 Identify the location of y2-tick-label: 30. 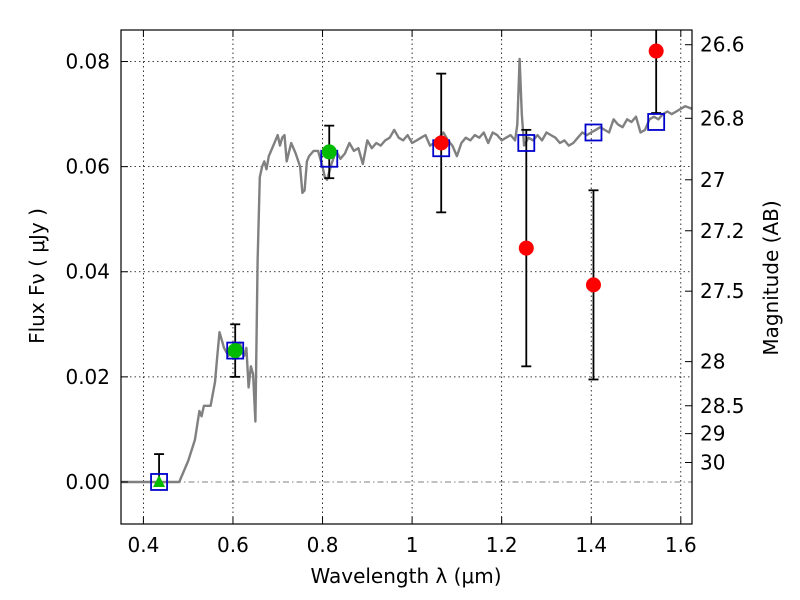
(712, 463).